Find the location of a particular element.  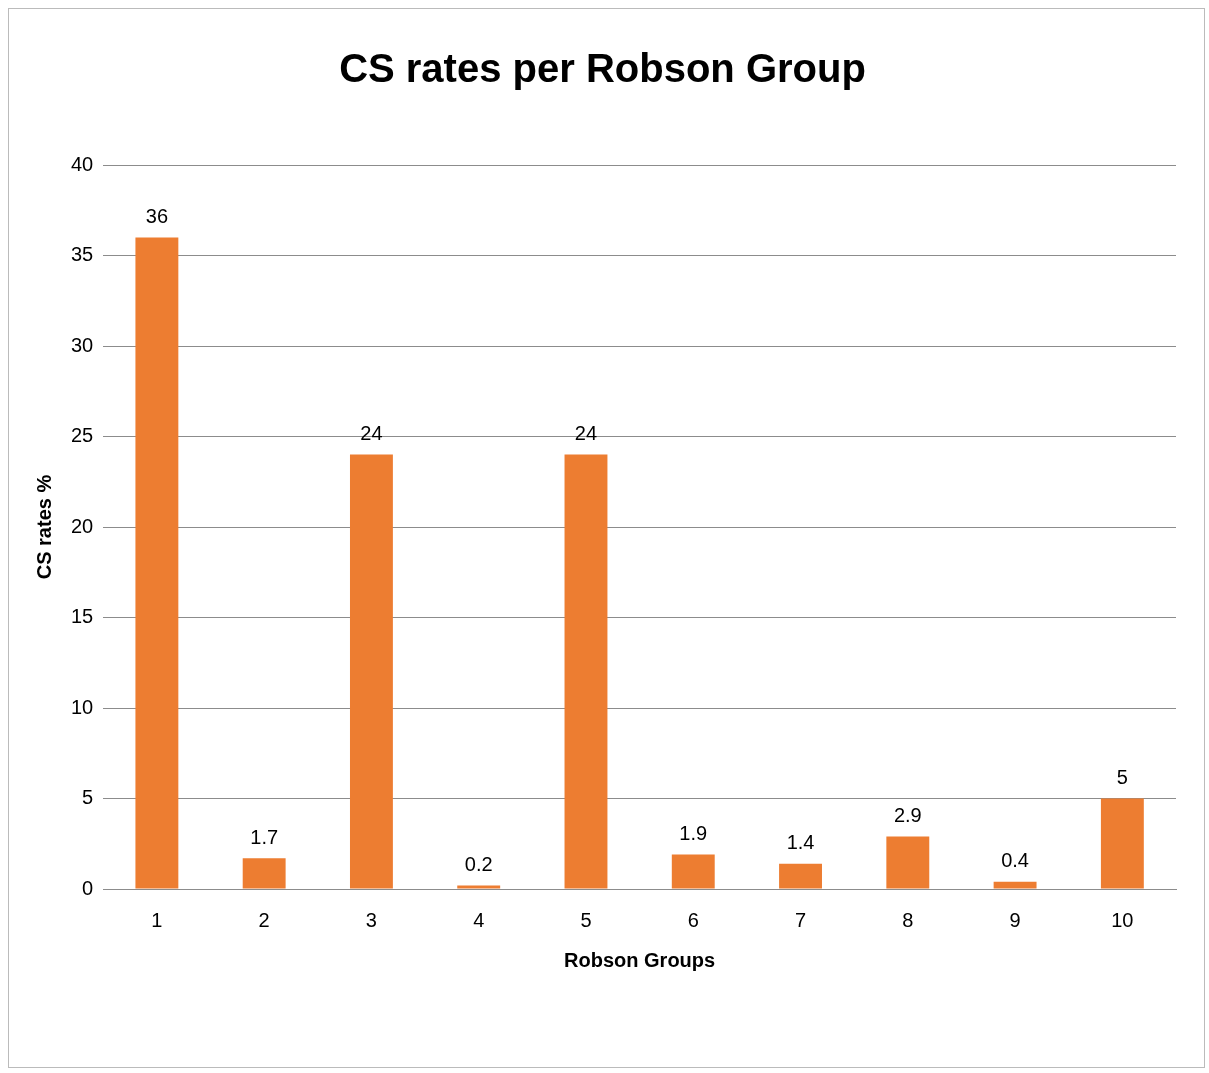

x-tick-label: 7 is located at coordinates (800, 919).